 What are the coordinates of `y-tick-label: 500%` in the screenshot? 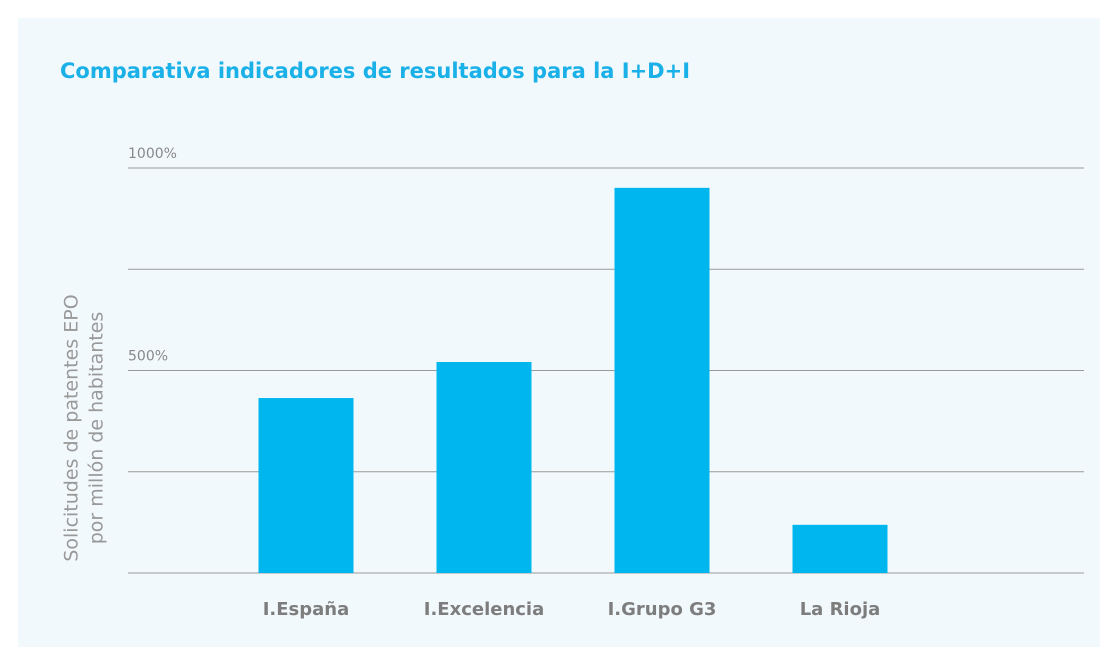 It's located at (148, 357).